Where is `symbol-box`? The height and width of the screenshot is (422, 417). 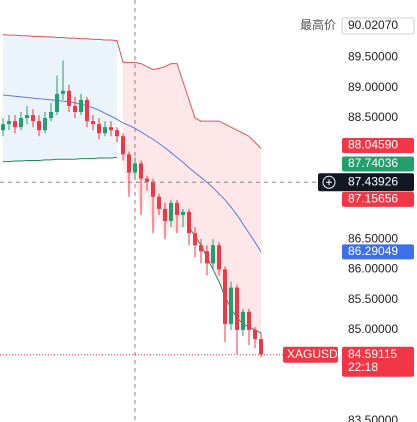 symbol-box is located at coordinates (310, 354).